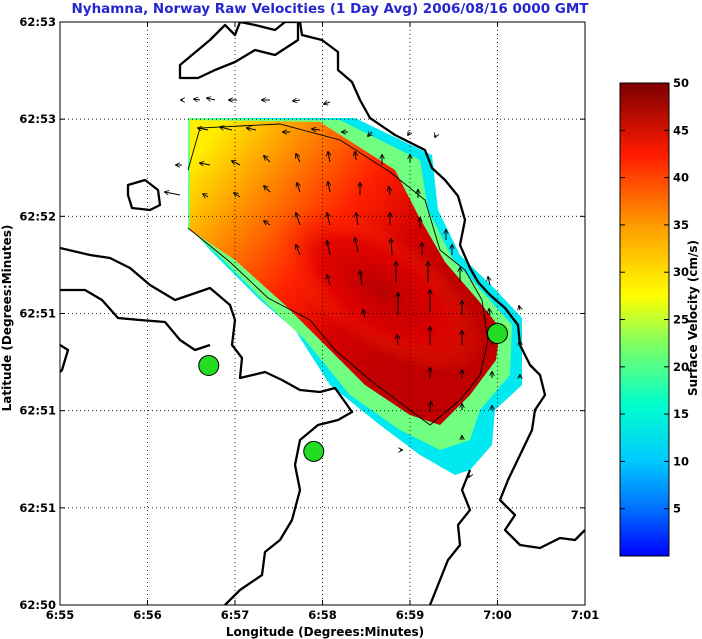 The width and height of the screenshot is (702, 639). I want to click on y-tick-label: 62:52, so click(37, 216).